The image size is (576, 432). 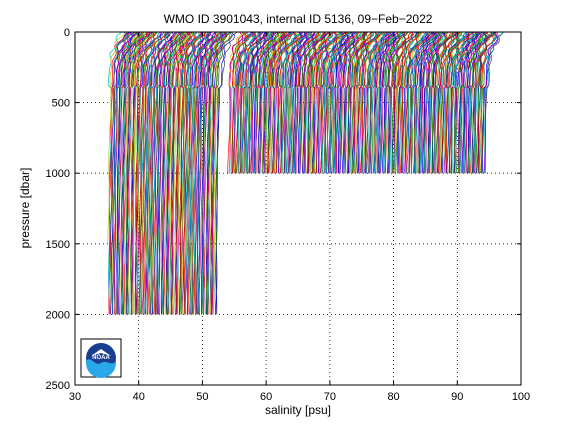 What do you see at coordinates (58, 315) in the screenshot?
I see `y-tick-label: 2000` at bounding box center [58, 315].